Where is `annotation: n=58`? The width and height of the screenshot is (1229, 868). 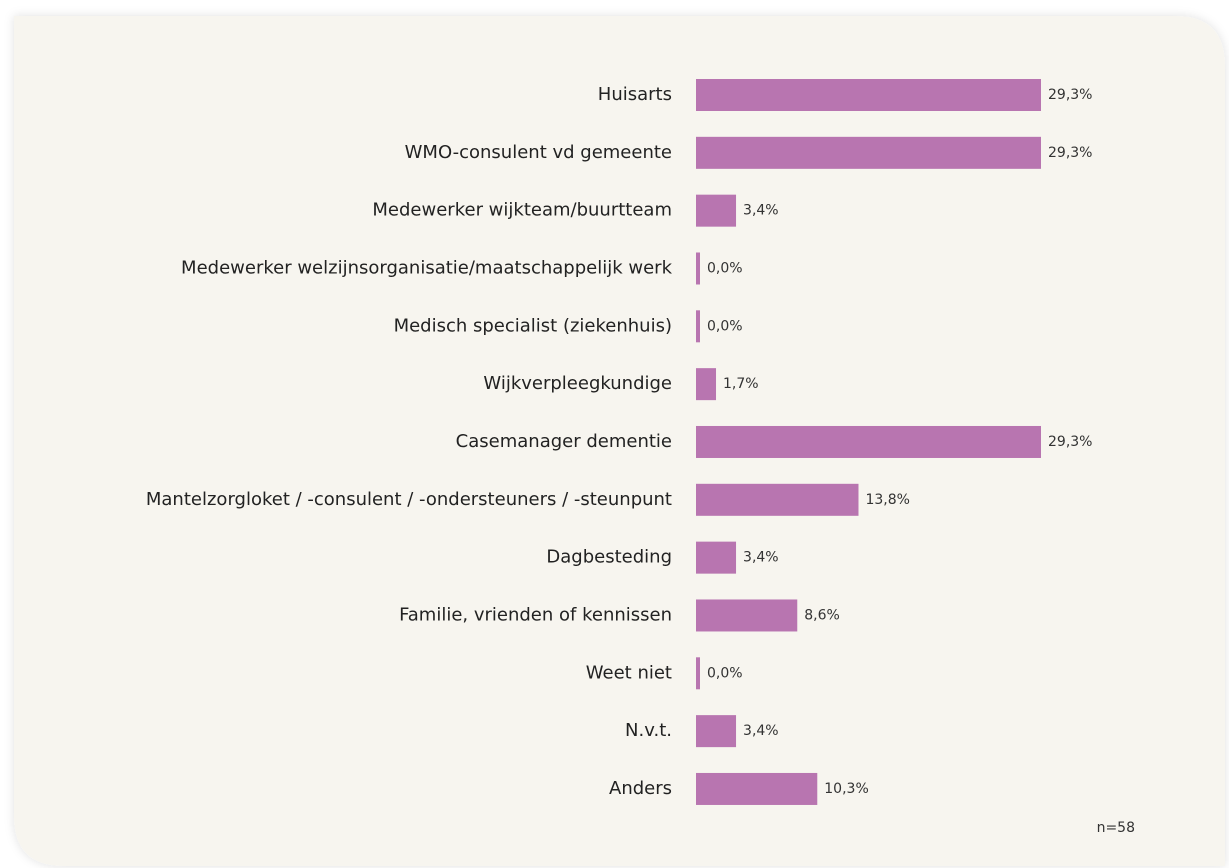 annotation: n=58 is located at coordinates (1116, 828).